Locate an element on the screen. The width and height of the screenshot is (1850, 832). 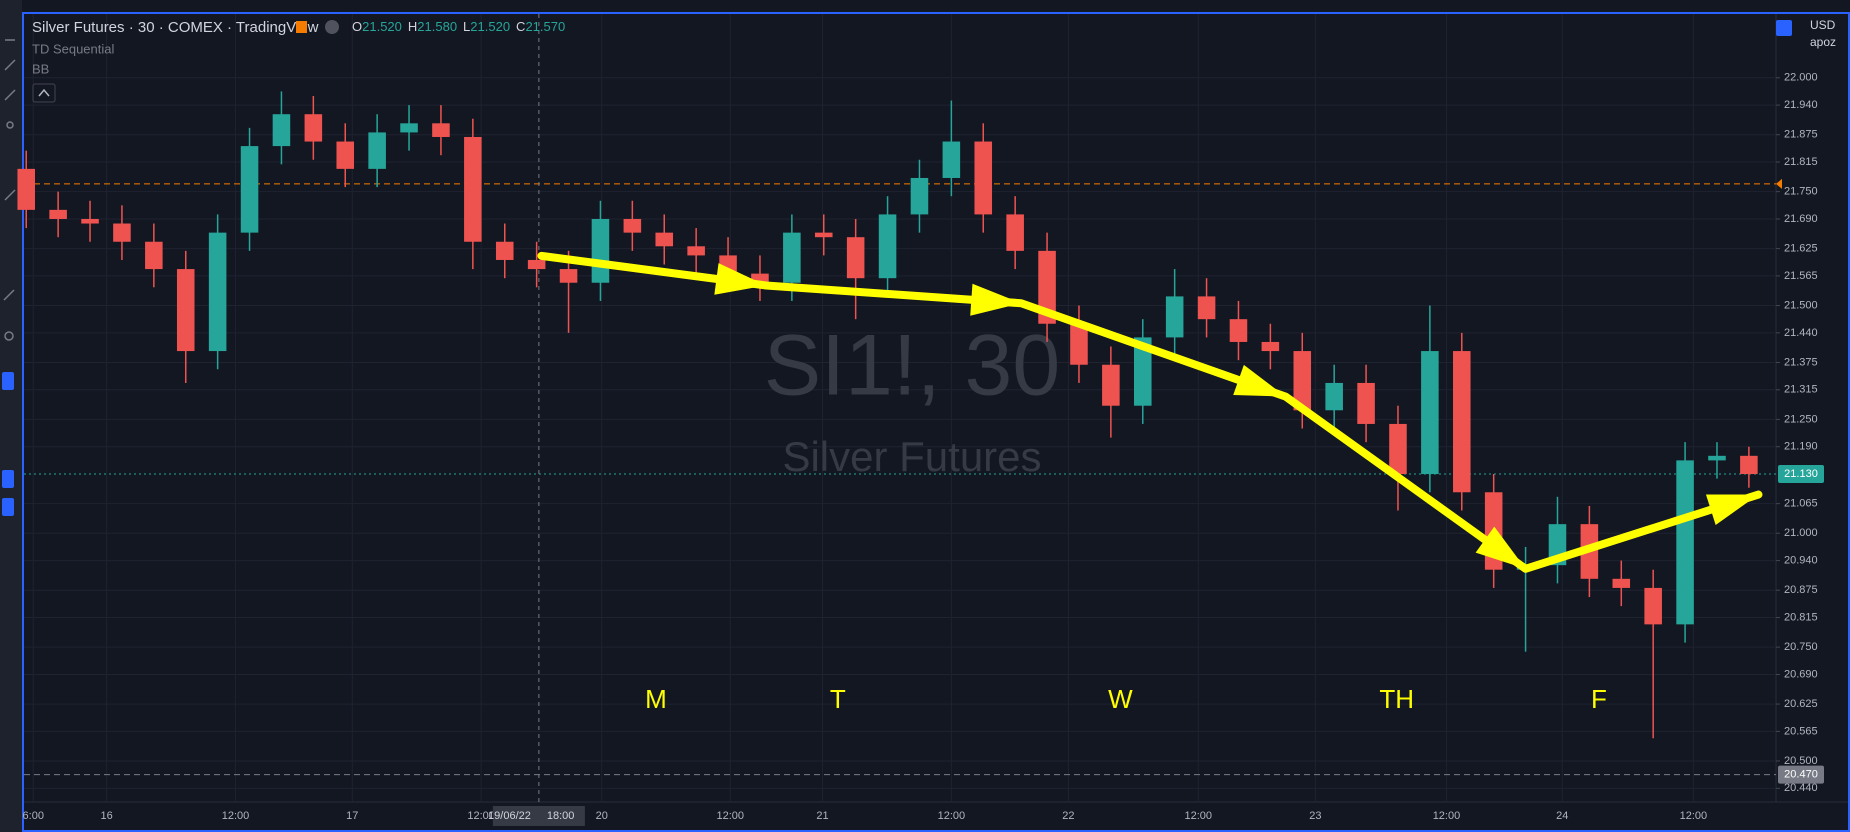
fullscreen-button is located at coordinates (1784, 28).